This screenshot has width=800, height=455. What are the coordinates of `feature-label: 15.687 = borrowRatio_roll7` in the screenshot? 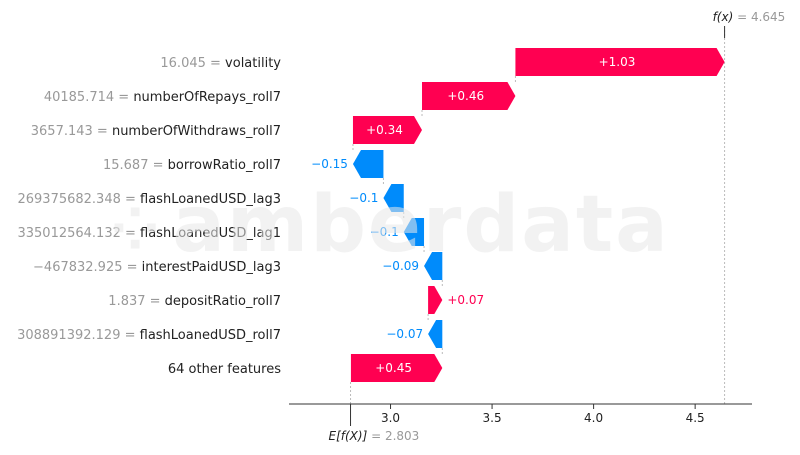 It's located at (192, 165).